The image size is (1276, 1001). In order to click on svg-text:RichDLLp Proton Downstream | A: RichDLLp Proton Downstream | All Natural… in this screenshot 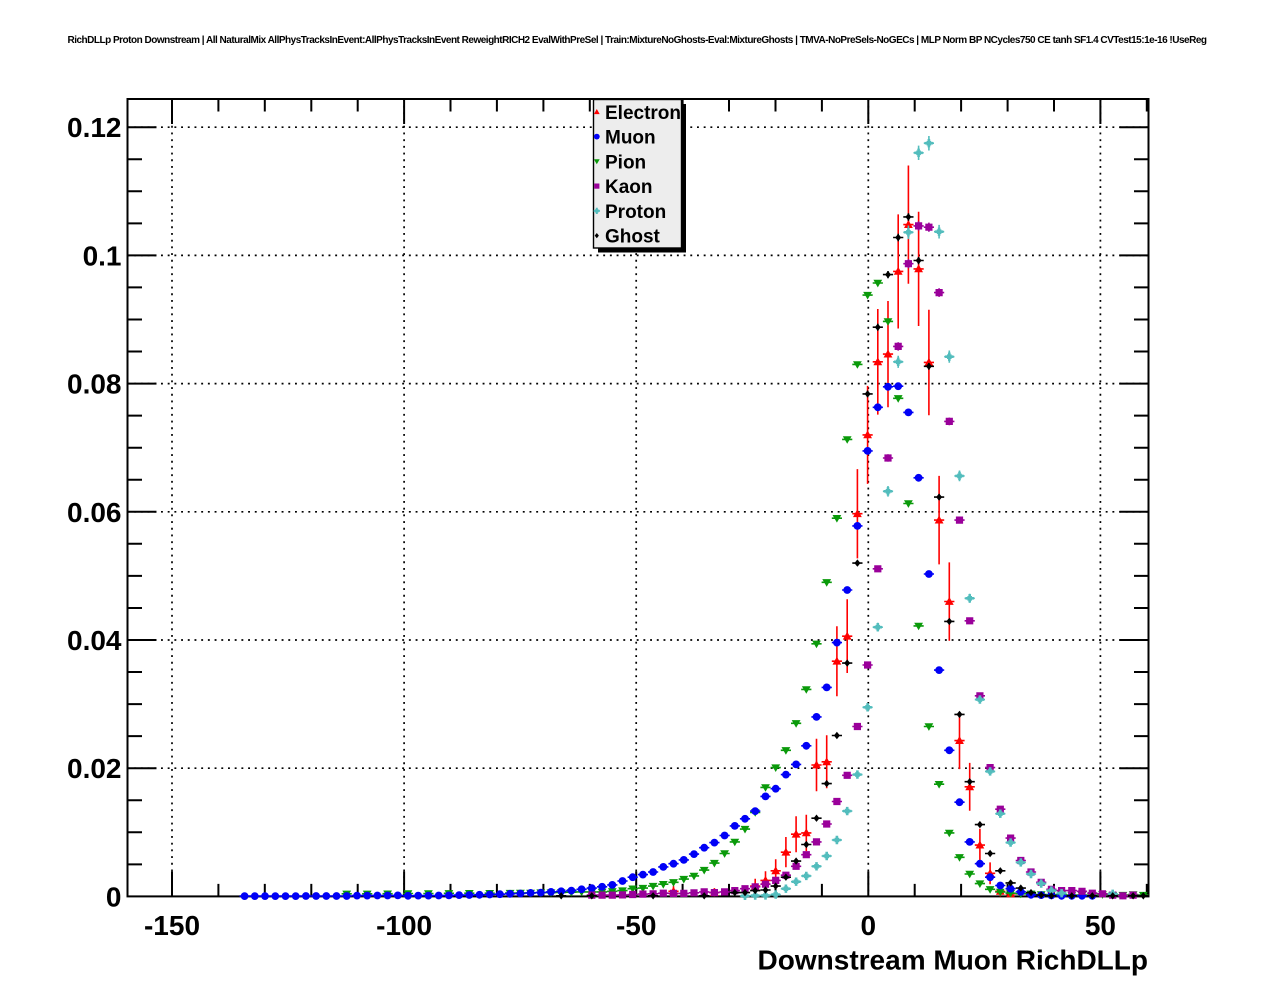, I will do `click(637, 40)`.